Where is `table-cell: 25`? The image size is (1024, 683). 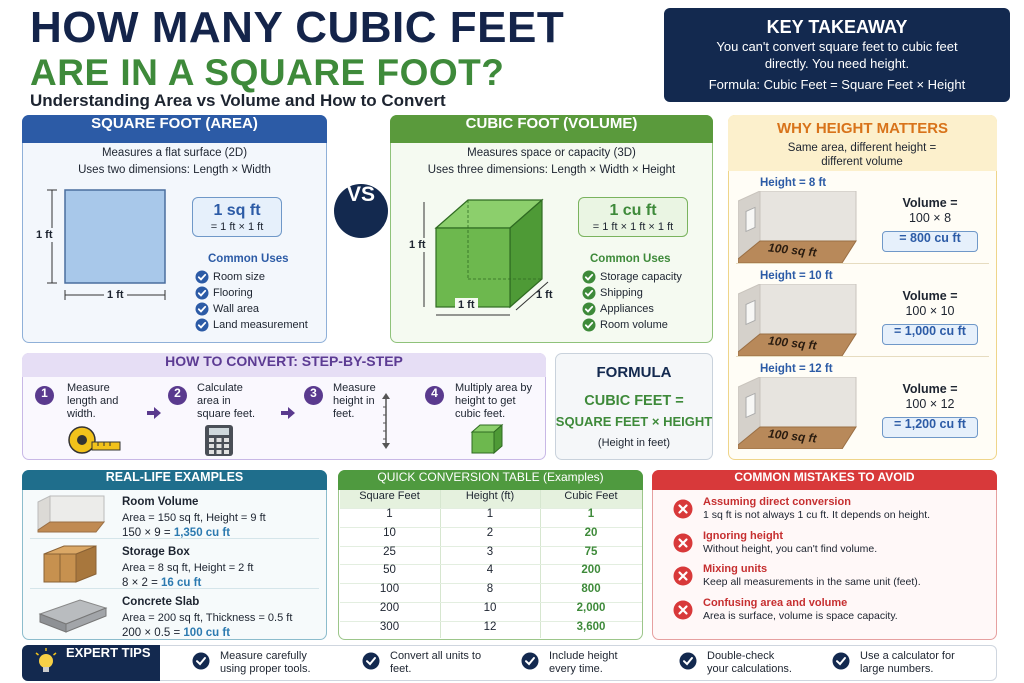 table-cell: 25 is located at coordinates (389, 551).